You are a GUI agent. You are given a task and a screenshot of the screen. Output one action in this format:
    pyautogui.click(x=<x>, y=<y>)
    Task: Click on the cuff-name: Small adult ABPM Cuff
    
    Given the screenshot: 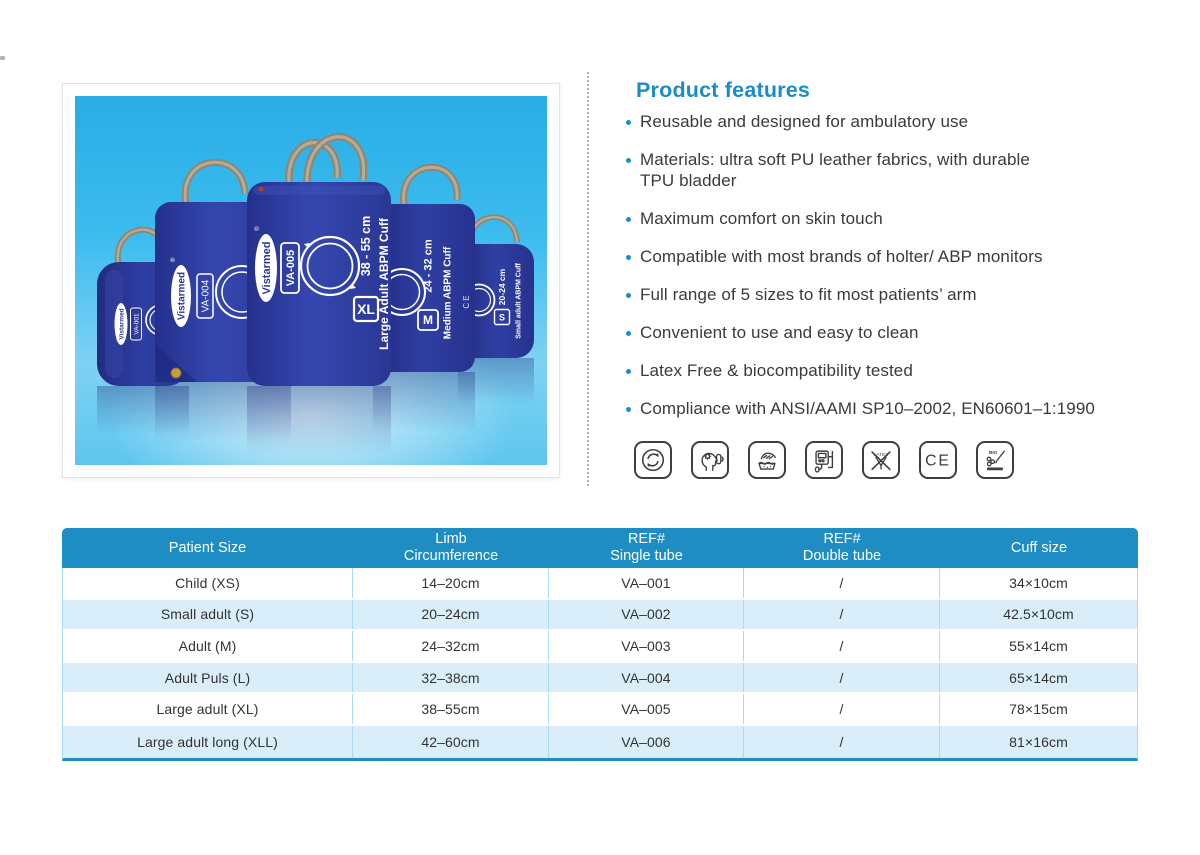 What is the action you would take?
    pyautogui.click(x=519, y=301)
    